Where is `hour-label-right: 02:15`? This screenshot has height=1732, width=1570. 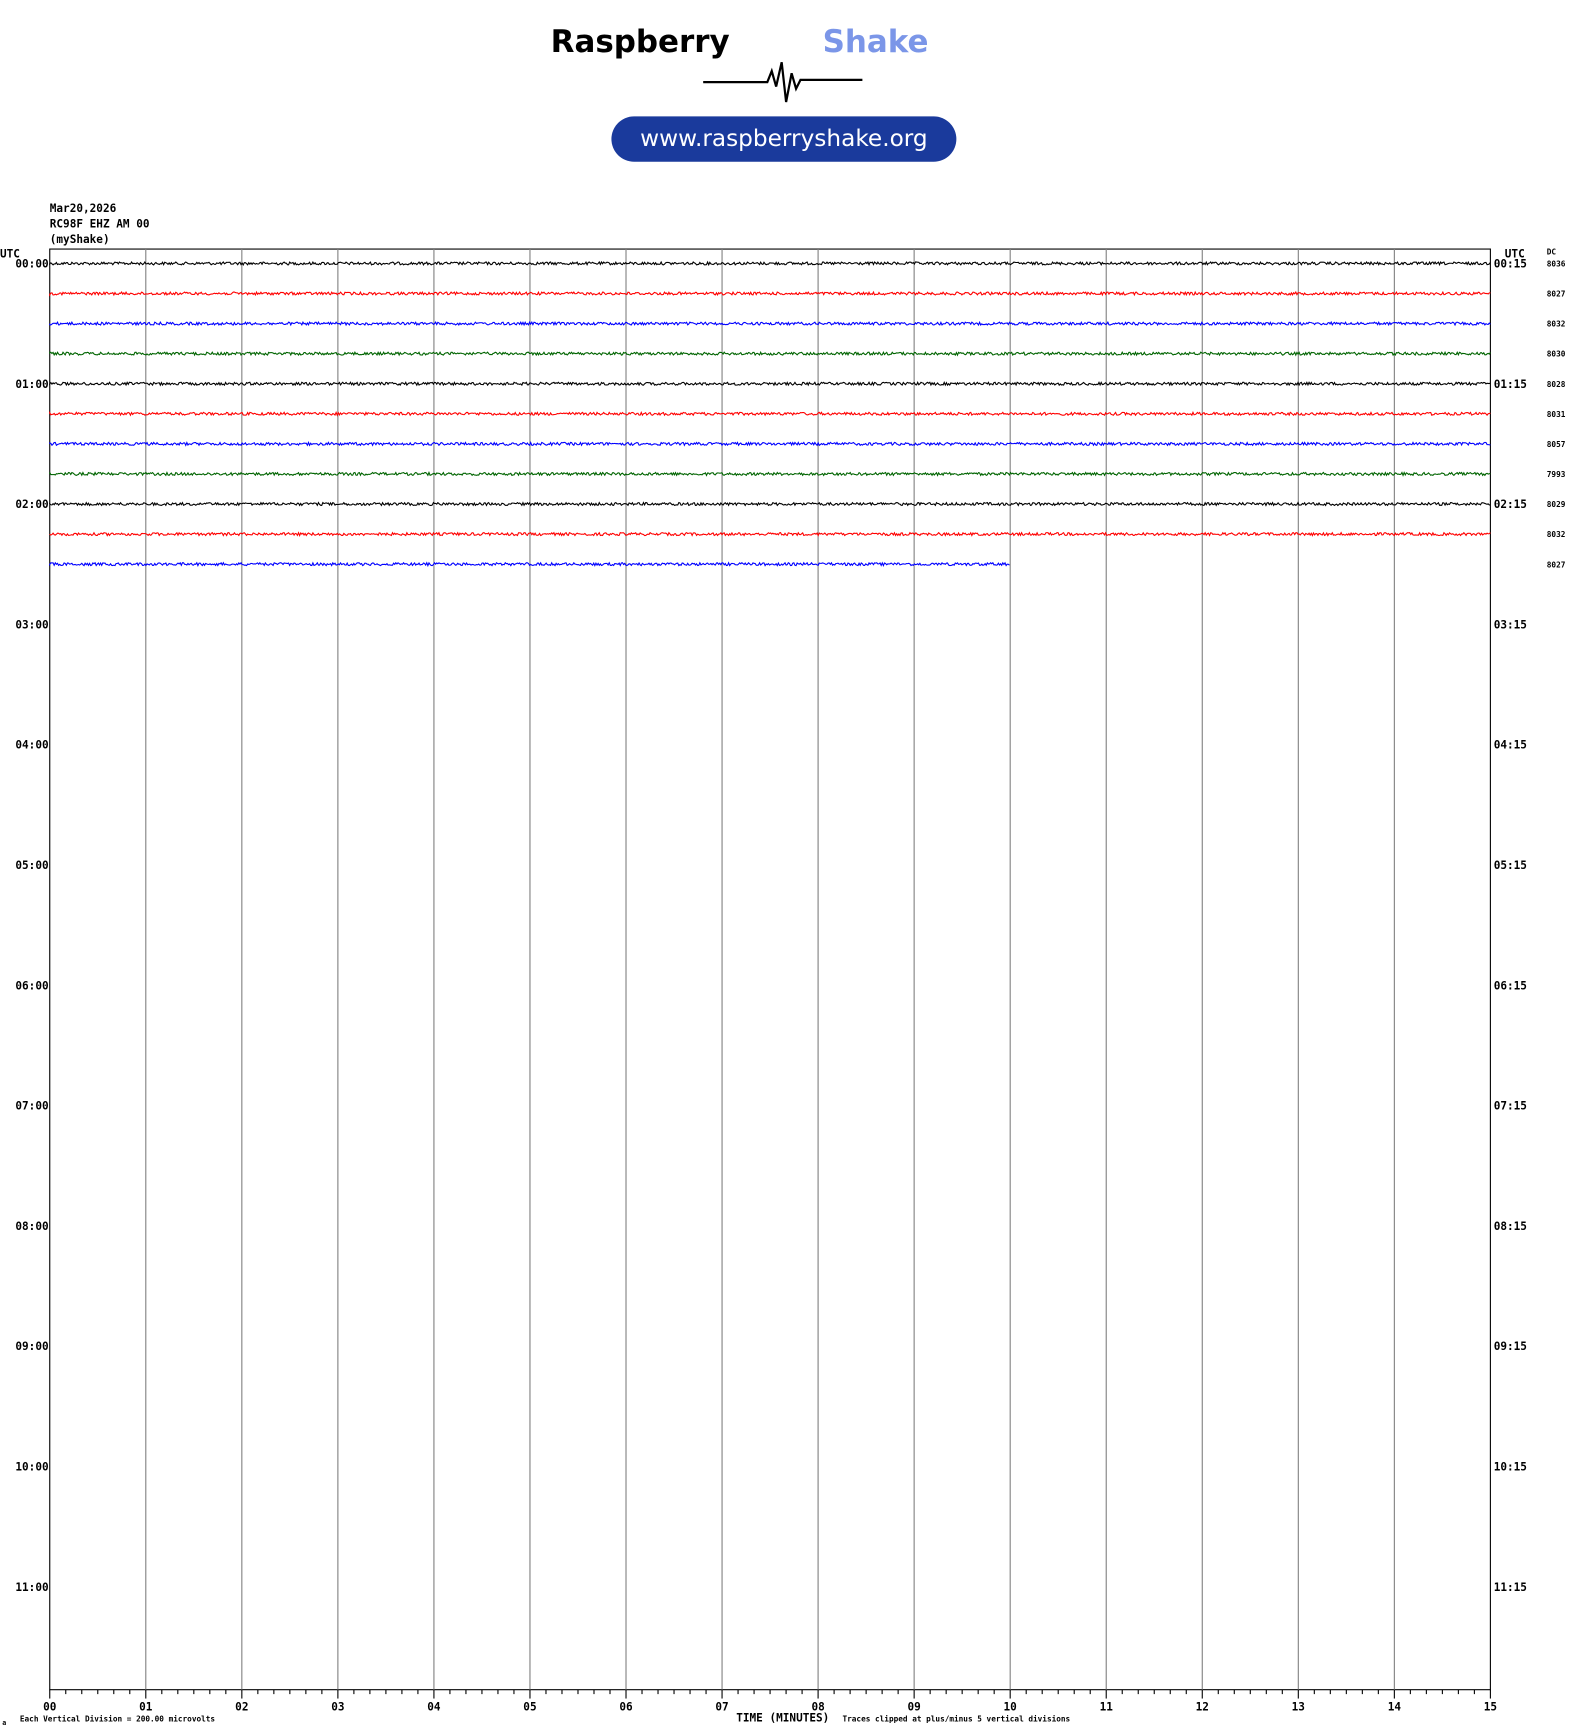
hour-label-right: 02:15 is located at coordinates (1510, 504).